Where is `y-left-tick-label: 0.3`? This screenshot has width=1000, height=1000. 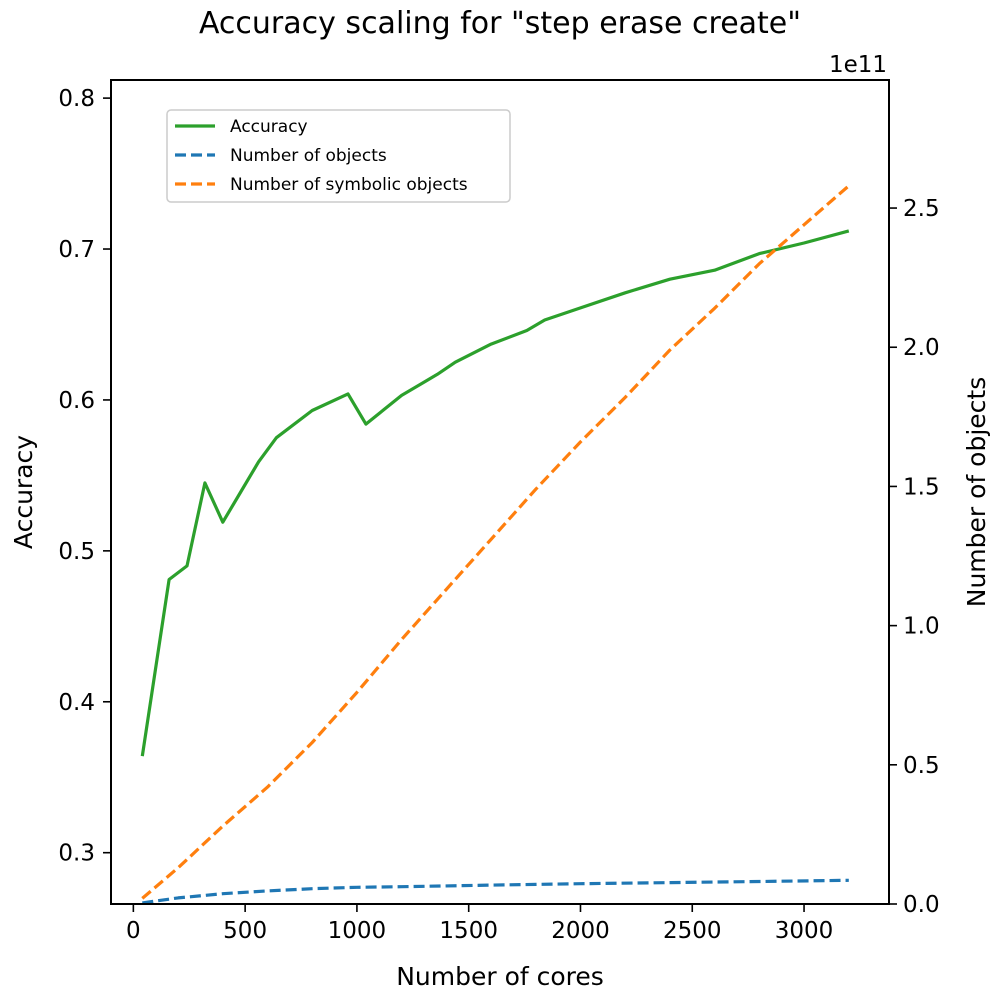 y-left-tick-label: 0.3 is located at coordinates (76, 854).